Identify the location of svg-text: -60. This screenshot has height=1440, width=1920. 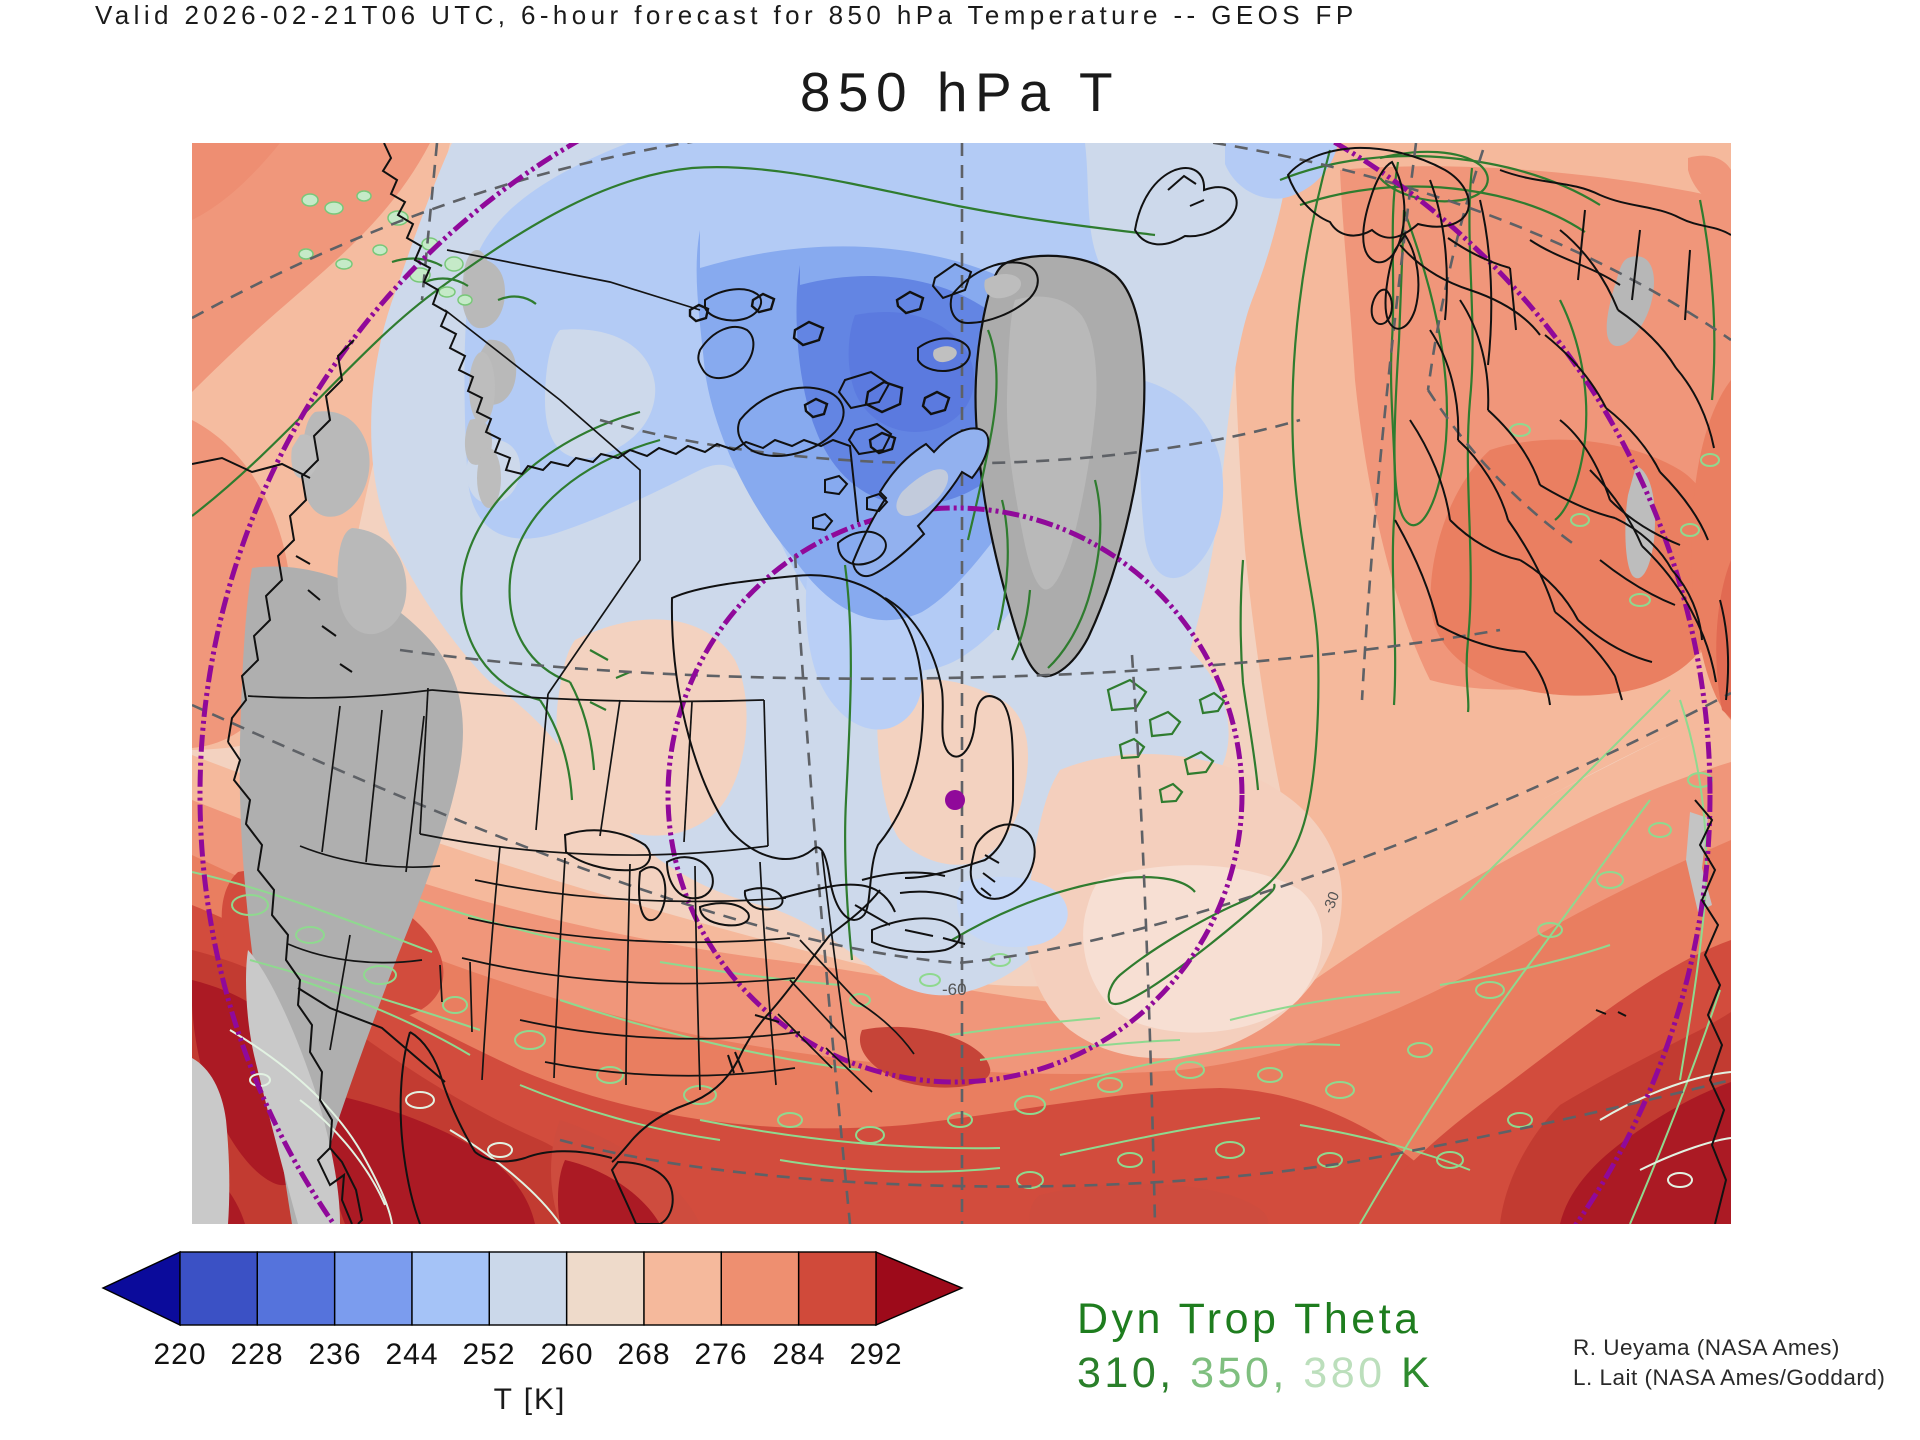
(954, 989).